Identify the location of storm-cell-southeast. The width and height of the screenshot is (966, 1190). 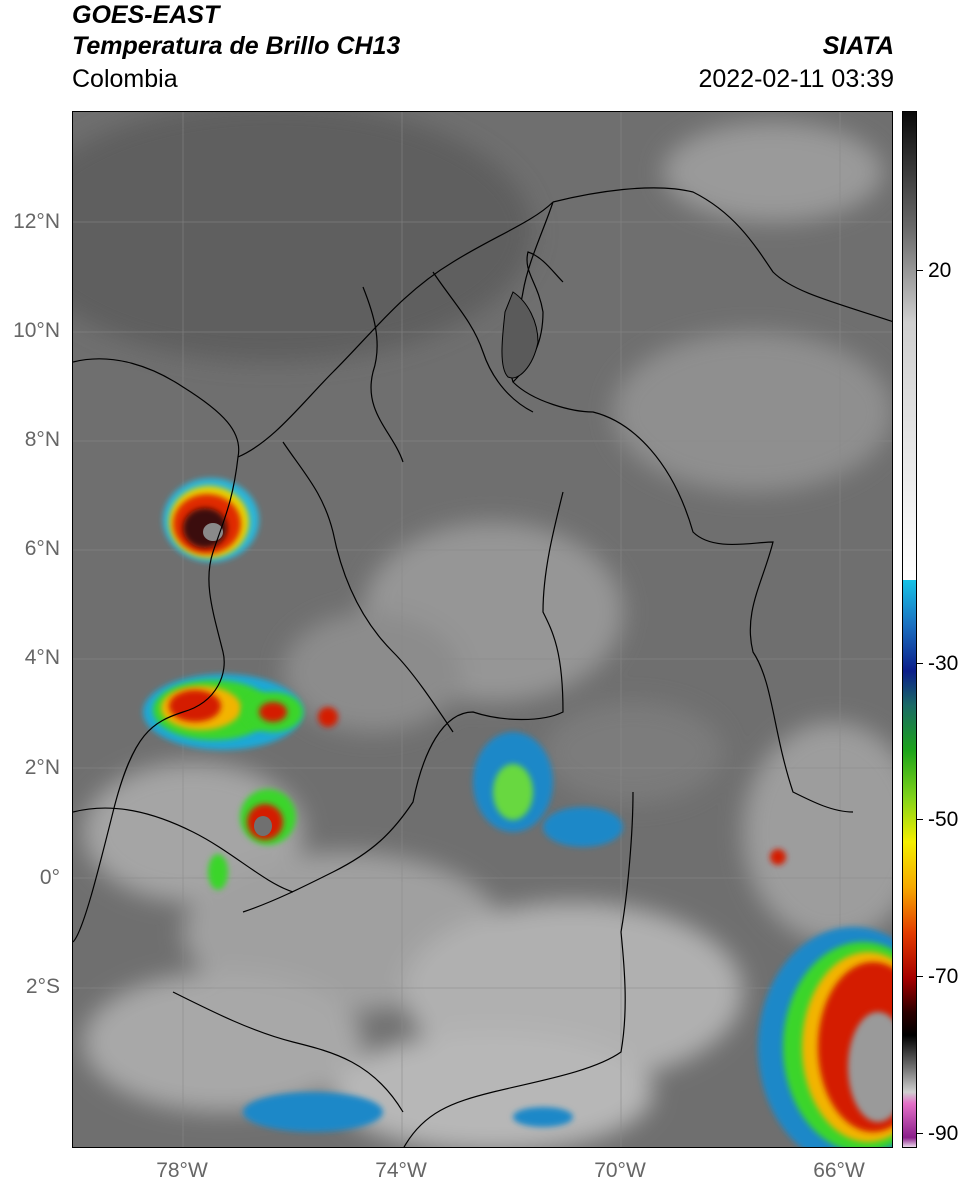
(825, 1037).